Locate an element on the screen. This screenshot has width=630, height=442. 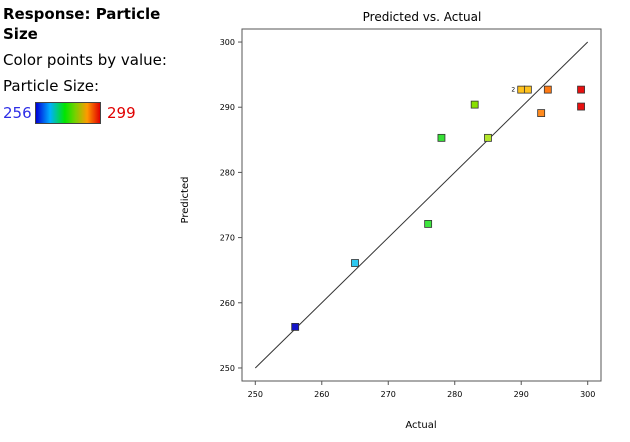
x-axis-label: Actual is located at coordinates (420, 425).